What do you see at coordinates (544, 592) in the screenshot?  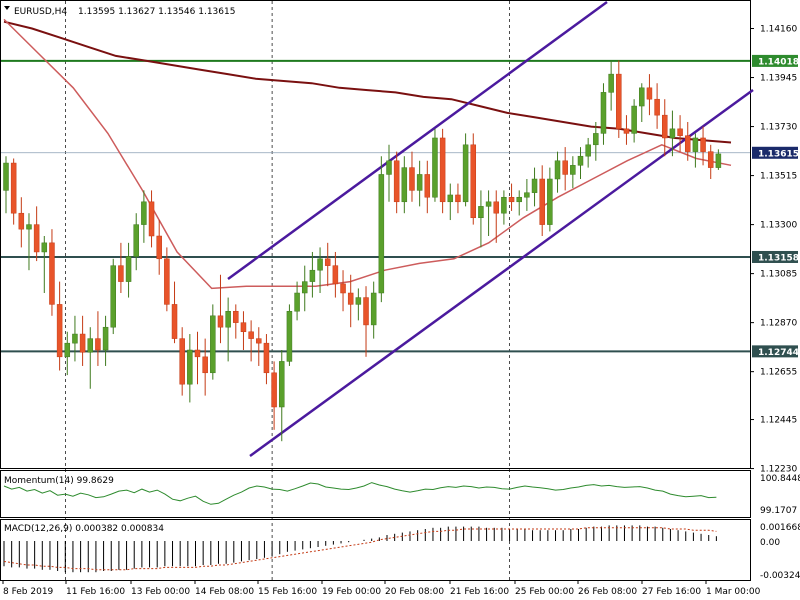 I see `time-tick-label: 25 Feb 00:00` at bounding box center [544, 592].